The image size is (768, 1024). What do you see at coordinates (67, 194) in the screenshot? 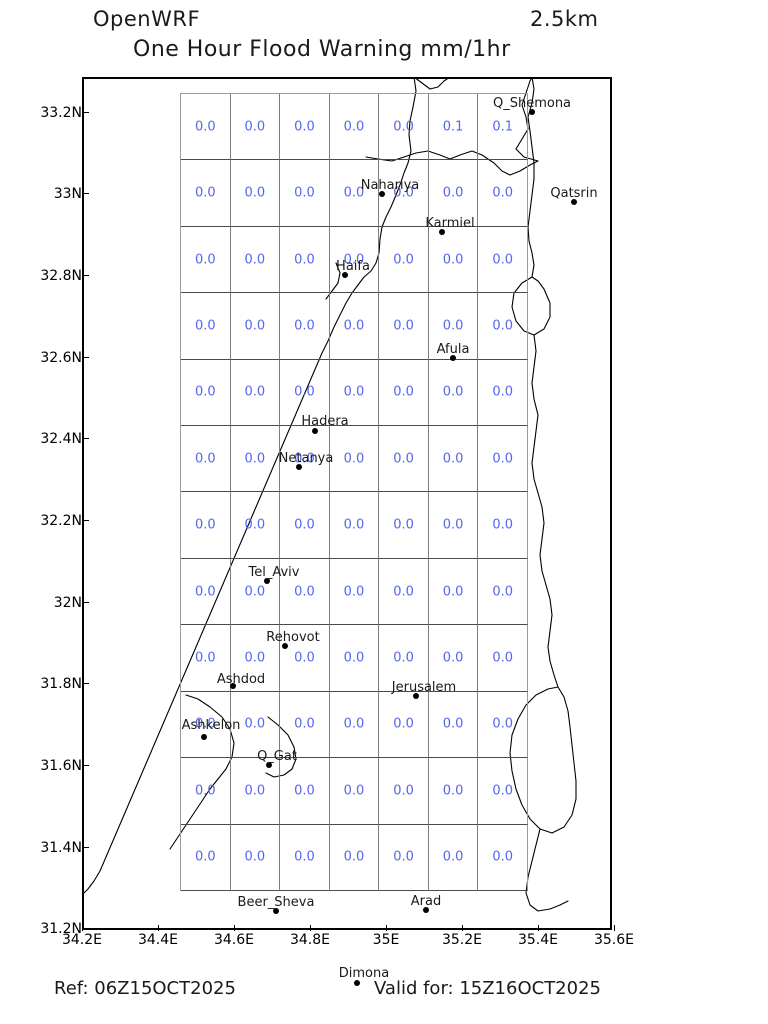
I see `y-tick-label: 33N` at bounding box center [67, 194].